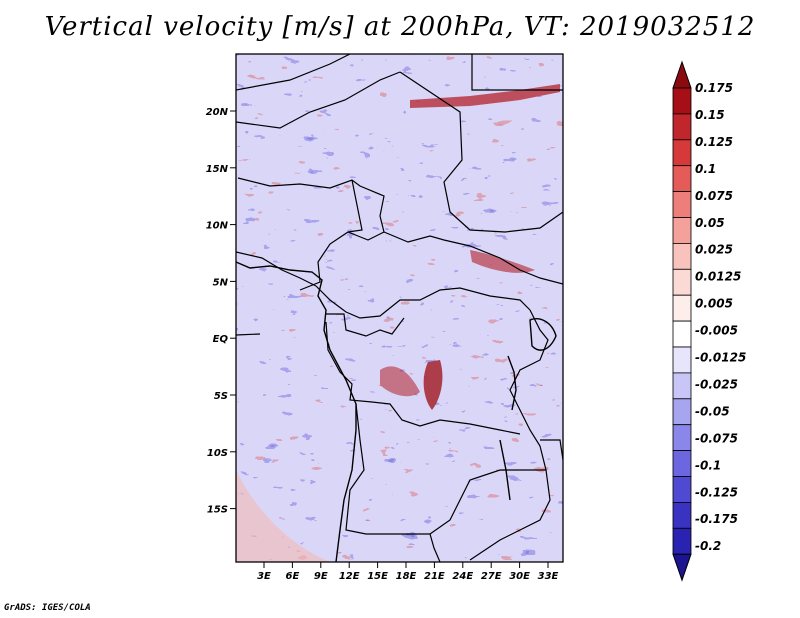 This screenshot has width=800, height=618. What do you see at coordinates (217, 112) in the screenshot?
I see `lat-tick-label: 20N` at bounding box center [217, 112].